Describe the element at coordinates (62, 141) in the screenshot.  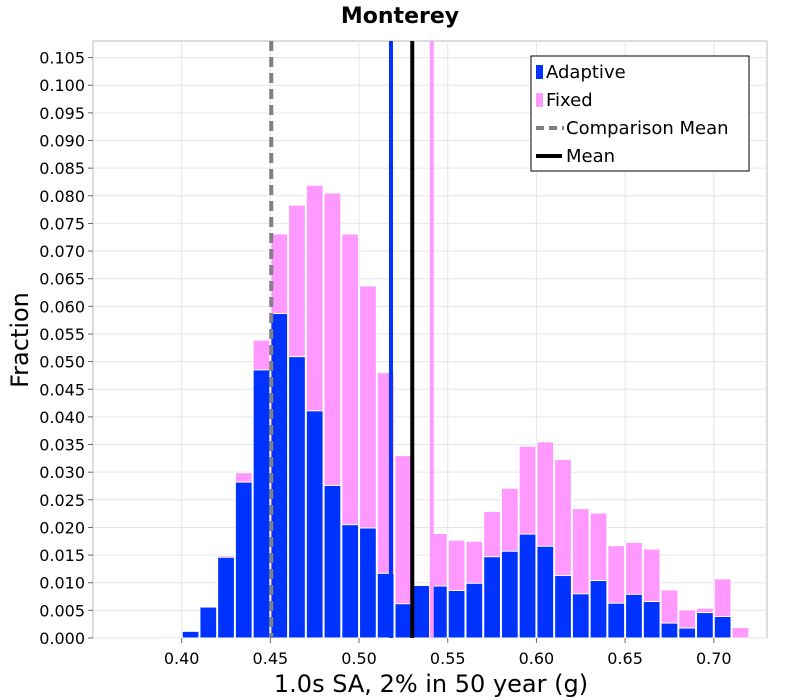
I see `y-tick-label: 0.090` at that location.